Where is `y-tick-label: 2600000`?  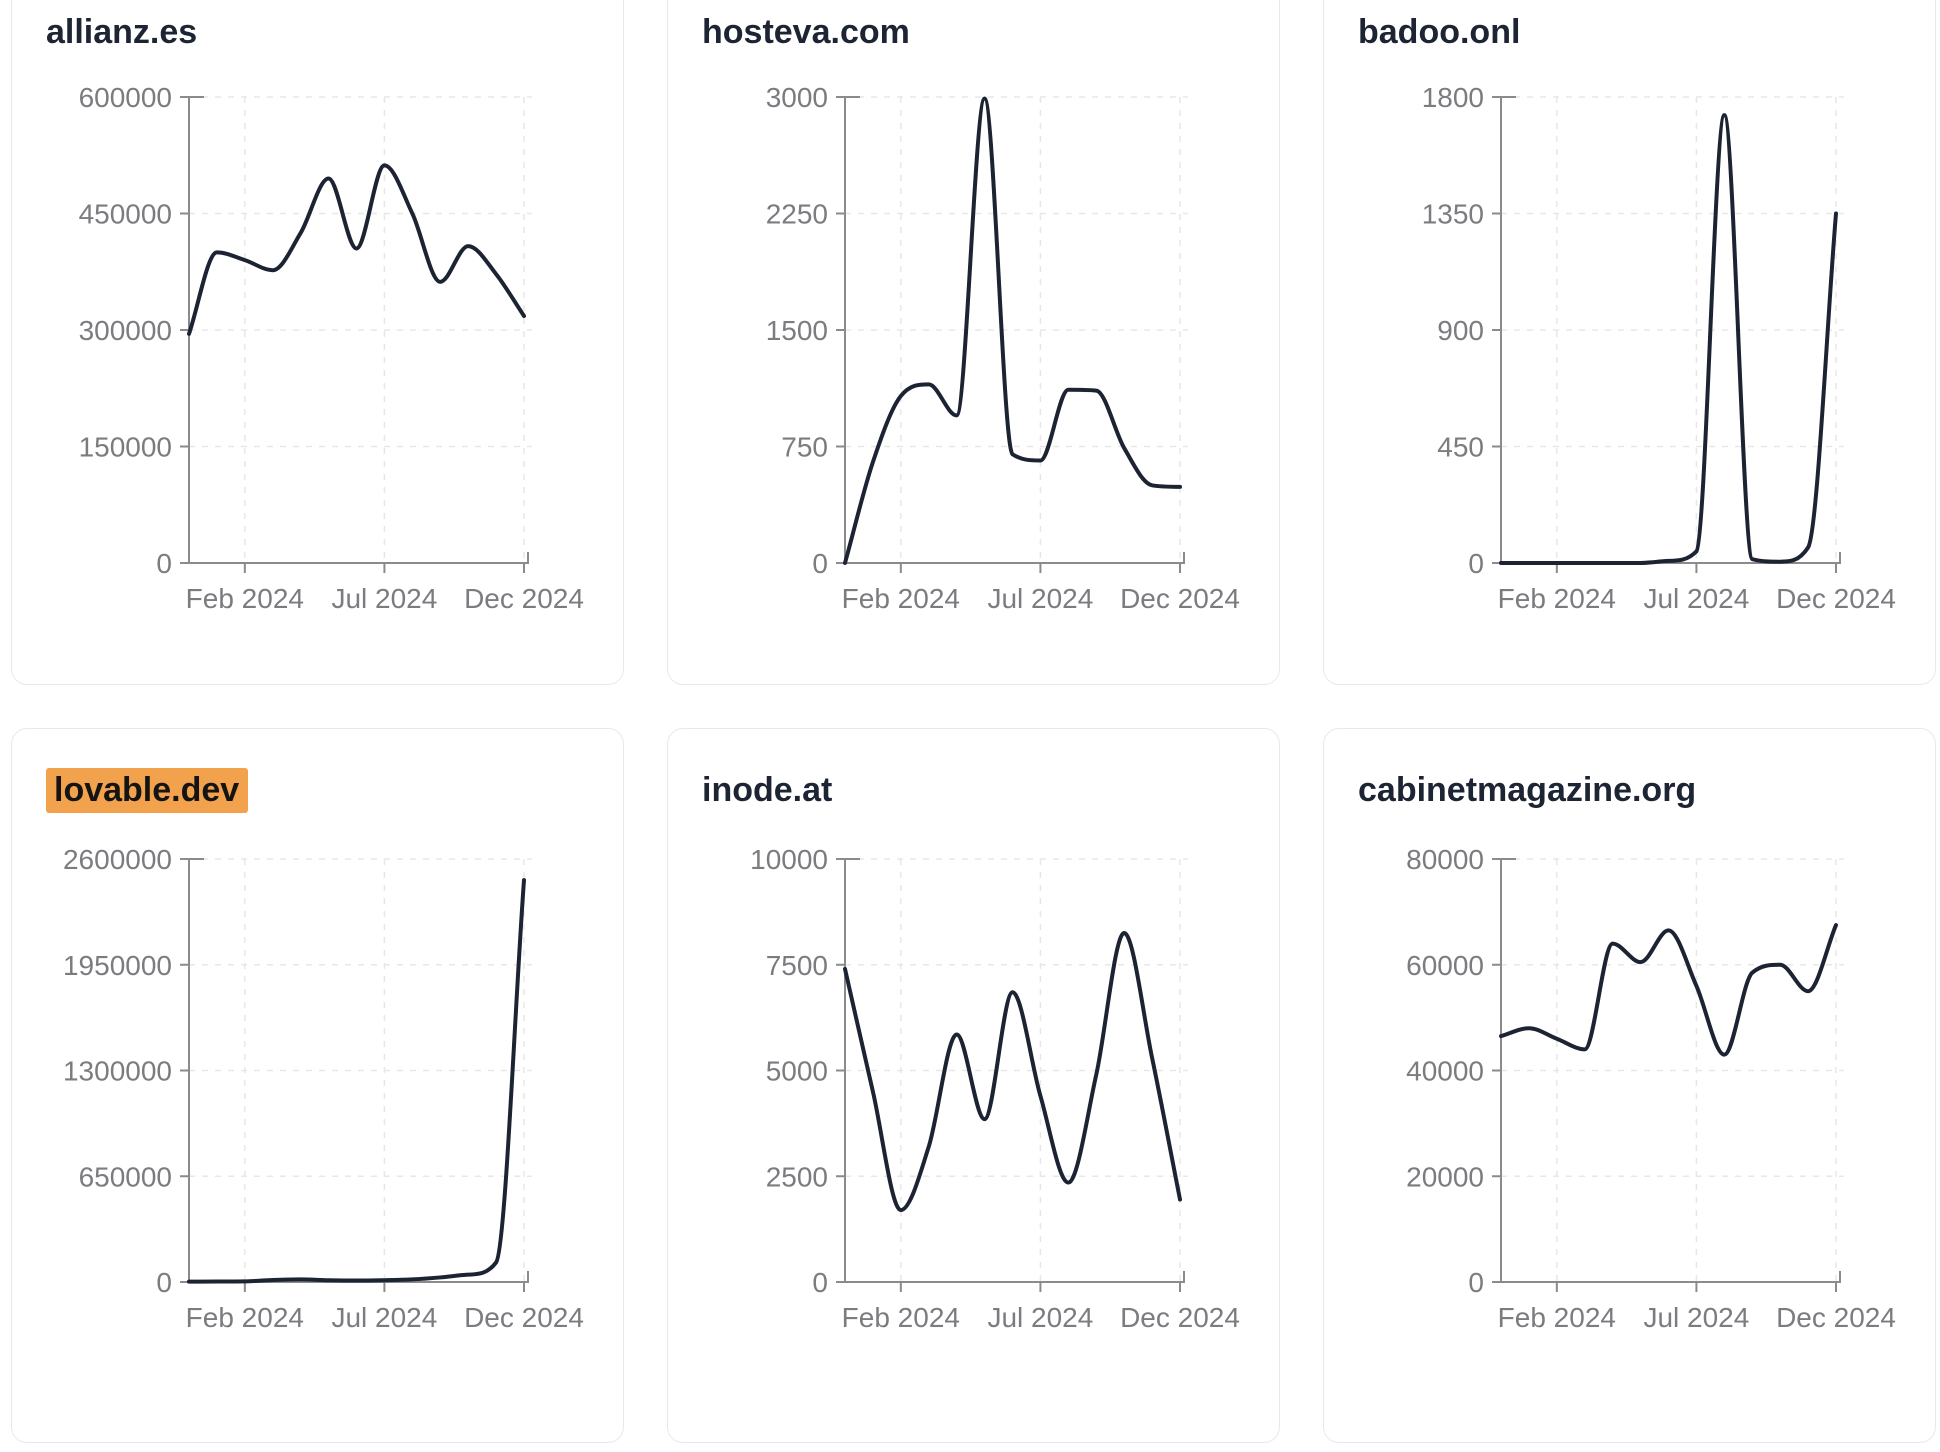
y-tick-label: 2600000 is located at coordinates (117, 859).